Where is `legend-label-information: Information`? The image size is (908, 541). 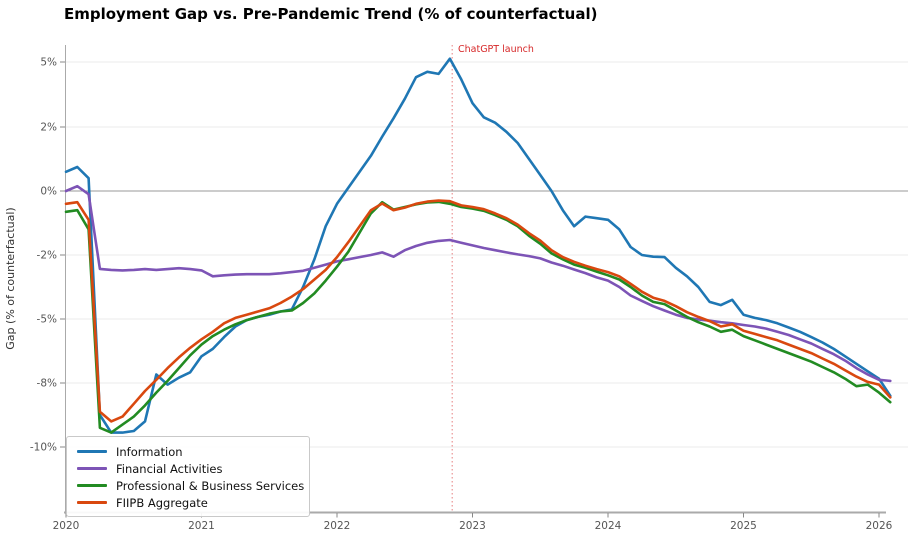 legend-label-information: Information is located at coordinates (149, 451).